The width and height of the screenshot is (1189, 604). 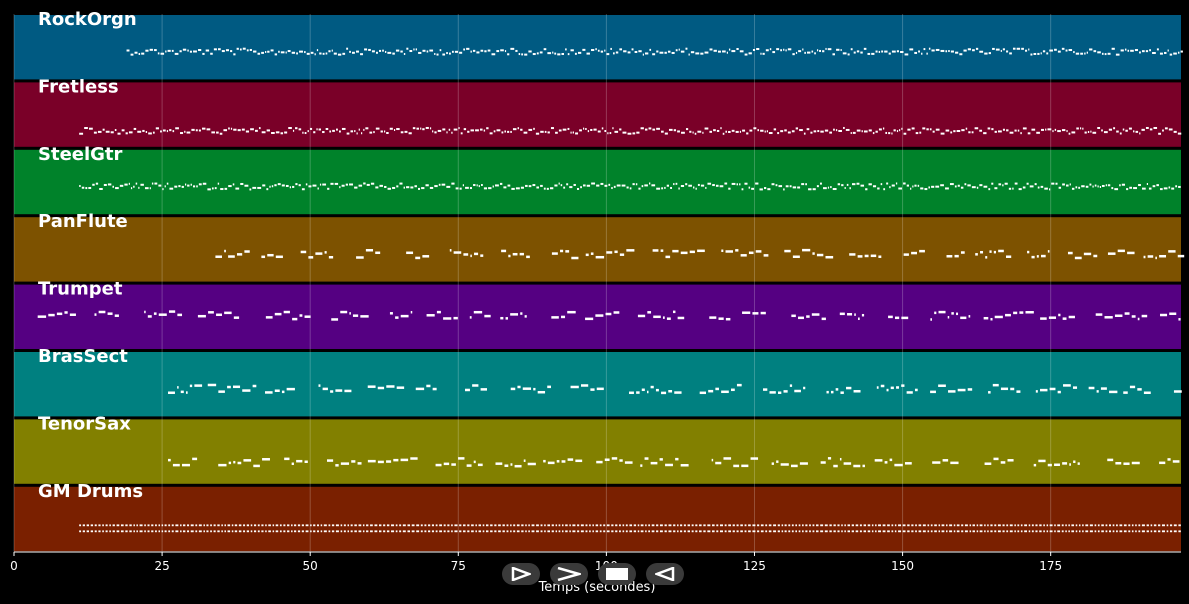 What do you see at coordinates (521, 574) in the screenshot?
I see `play-button` at bounding box center [521, 574].